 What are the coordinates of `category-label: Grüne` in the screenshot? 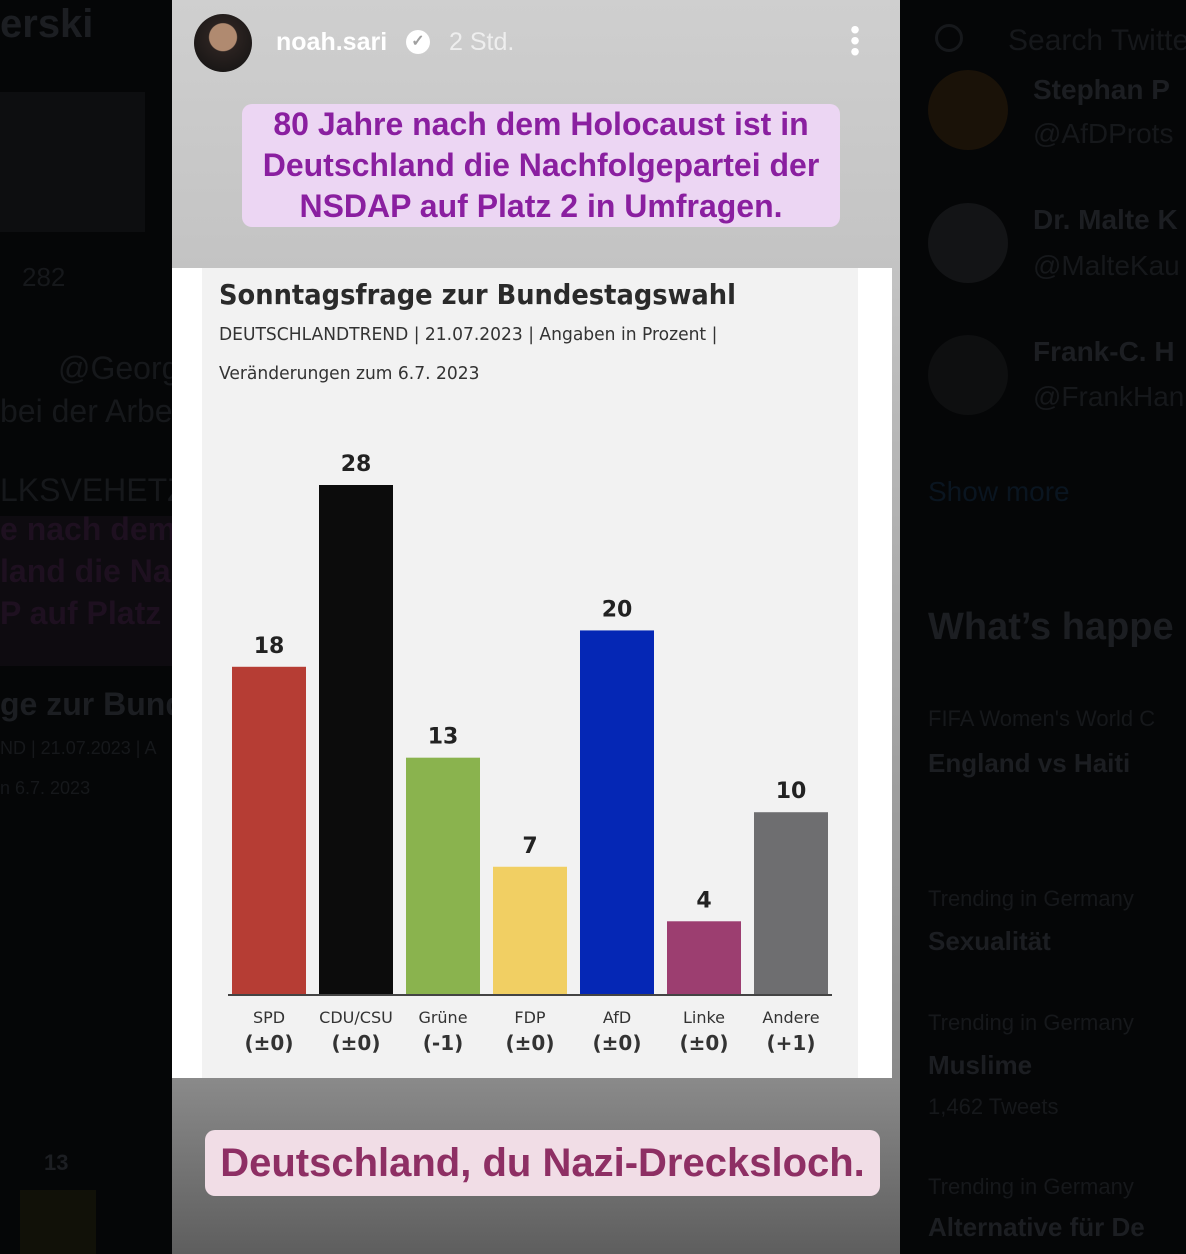 It's located at (442, 1017).